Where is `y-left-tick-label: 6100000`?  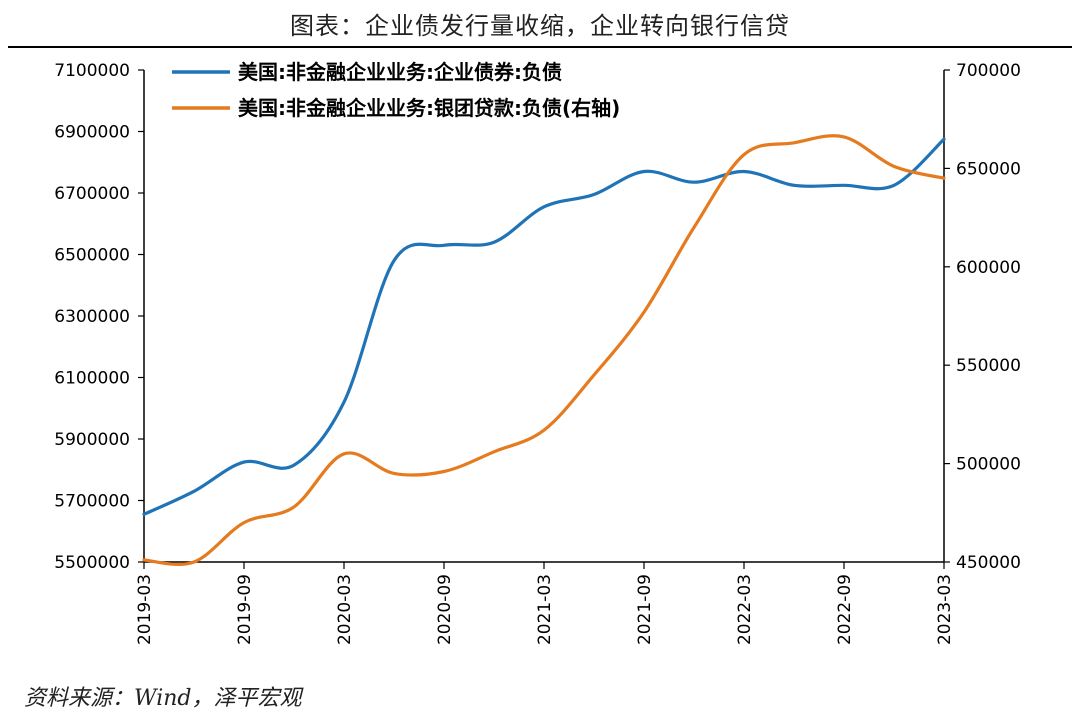 y-left-tick-label: 6100000 is located at coordinates (92, 379).